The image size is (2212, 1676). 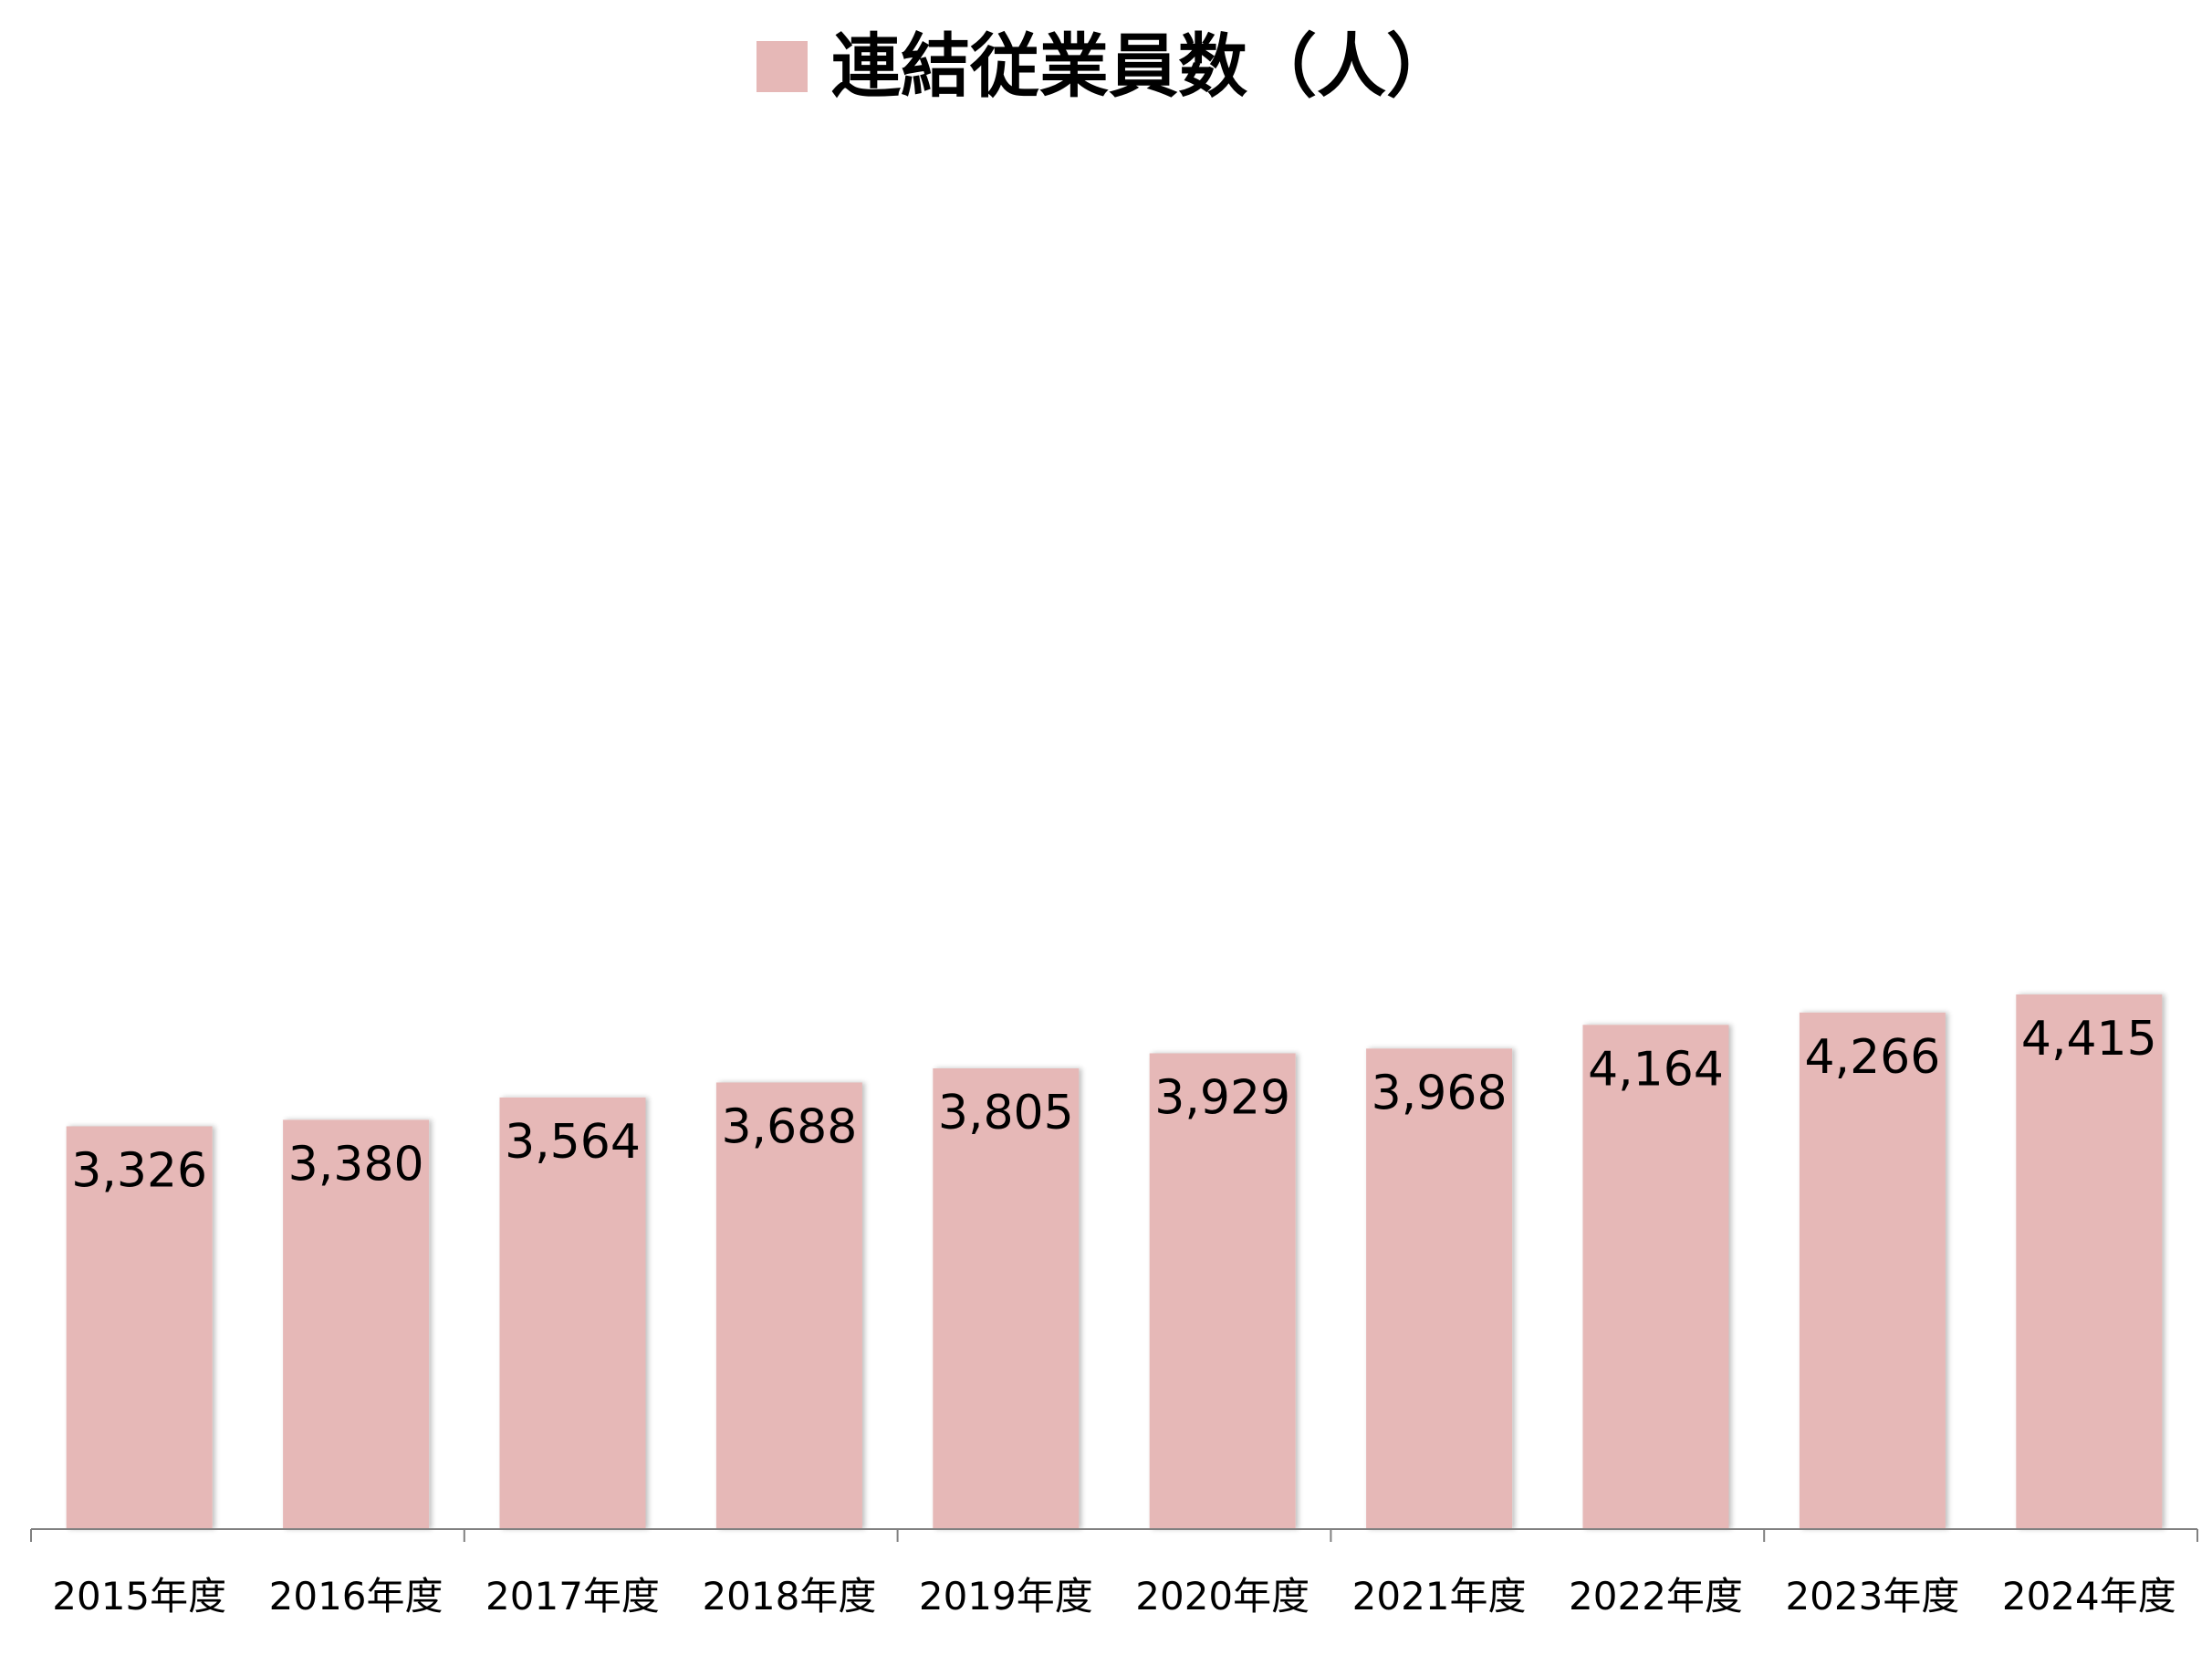 What do you see at coordinates (789, 1596) in the screenshot?
I see `category-label: 2018年度` at bounding box center [789, 1596].